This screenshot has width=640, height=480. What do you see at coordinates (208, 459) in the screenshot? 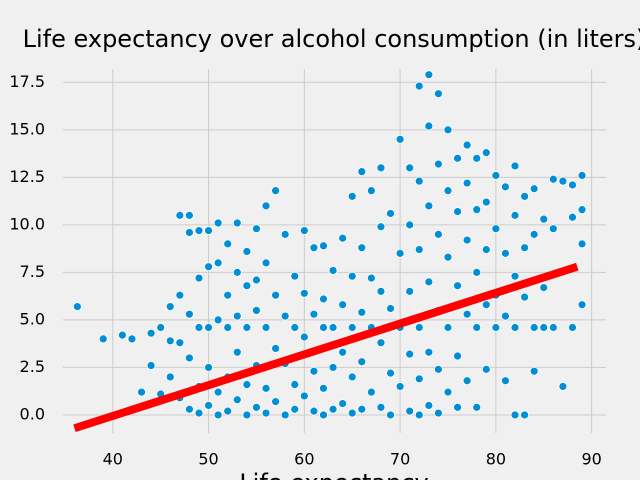
I see `x-tick-label: 50` at bounding box center [208, 459].